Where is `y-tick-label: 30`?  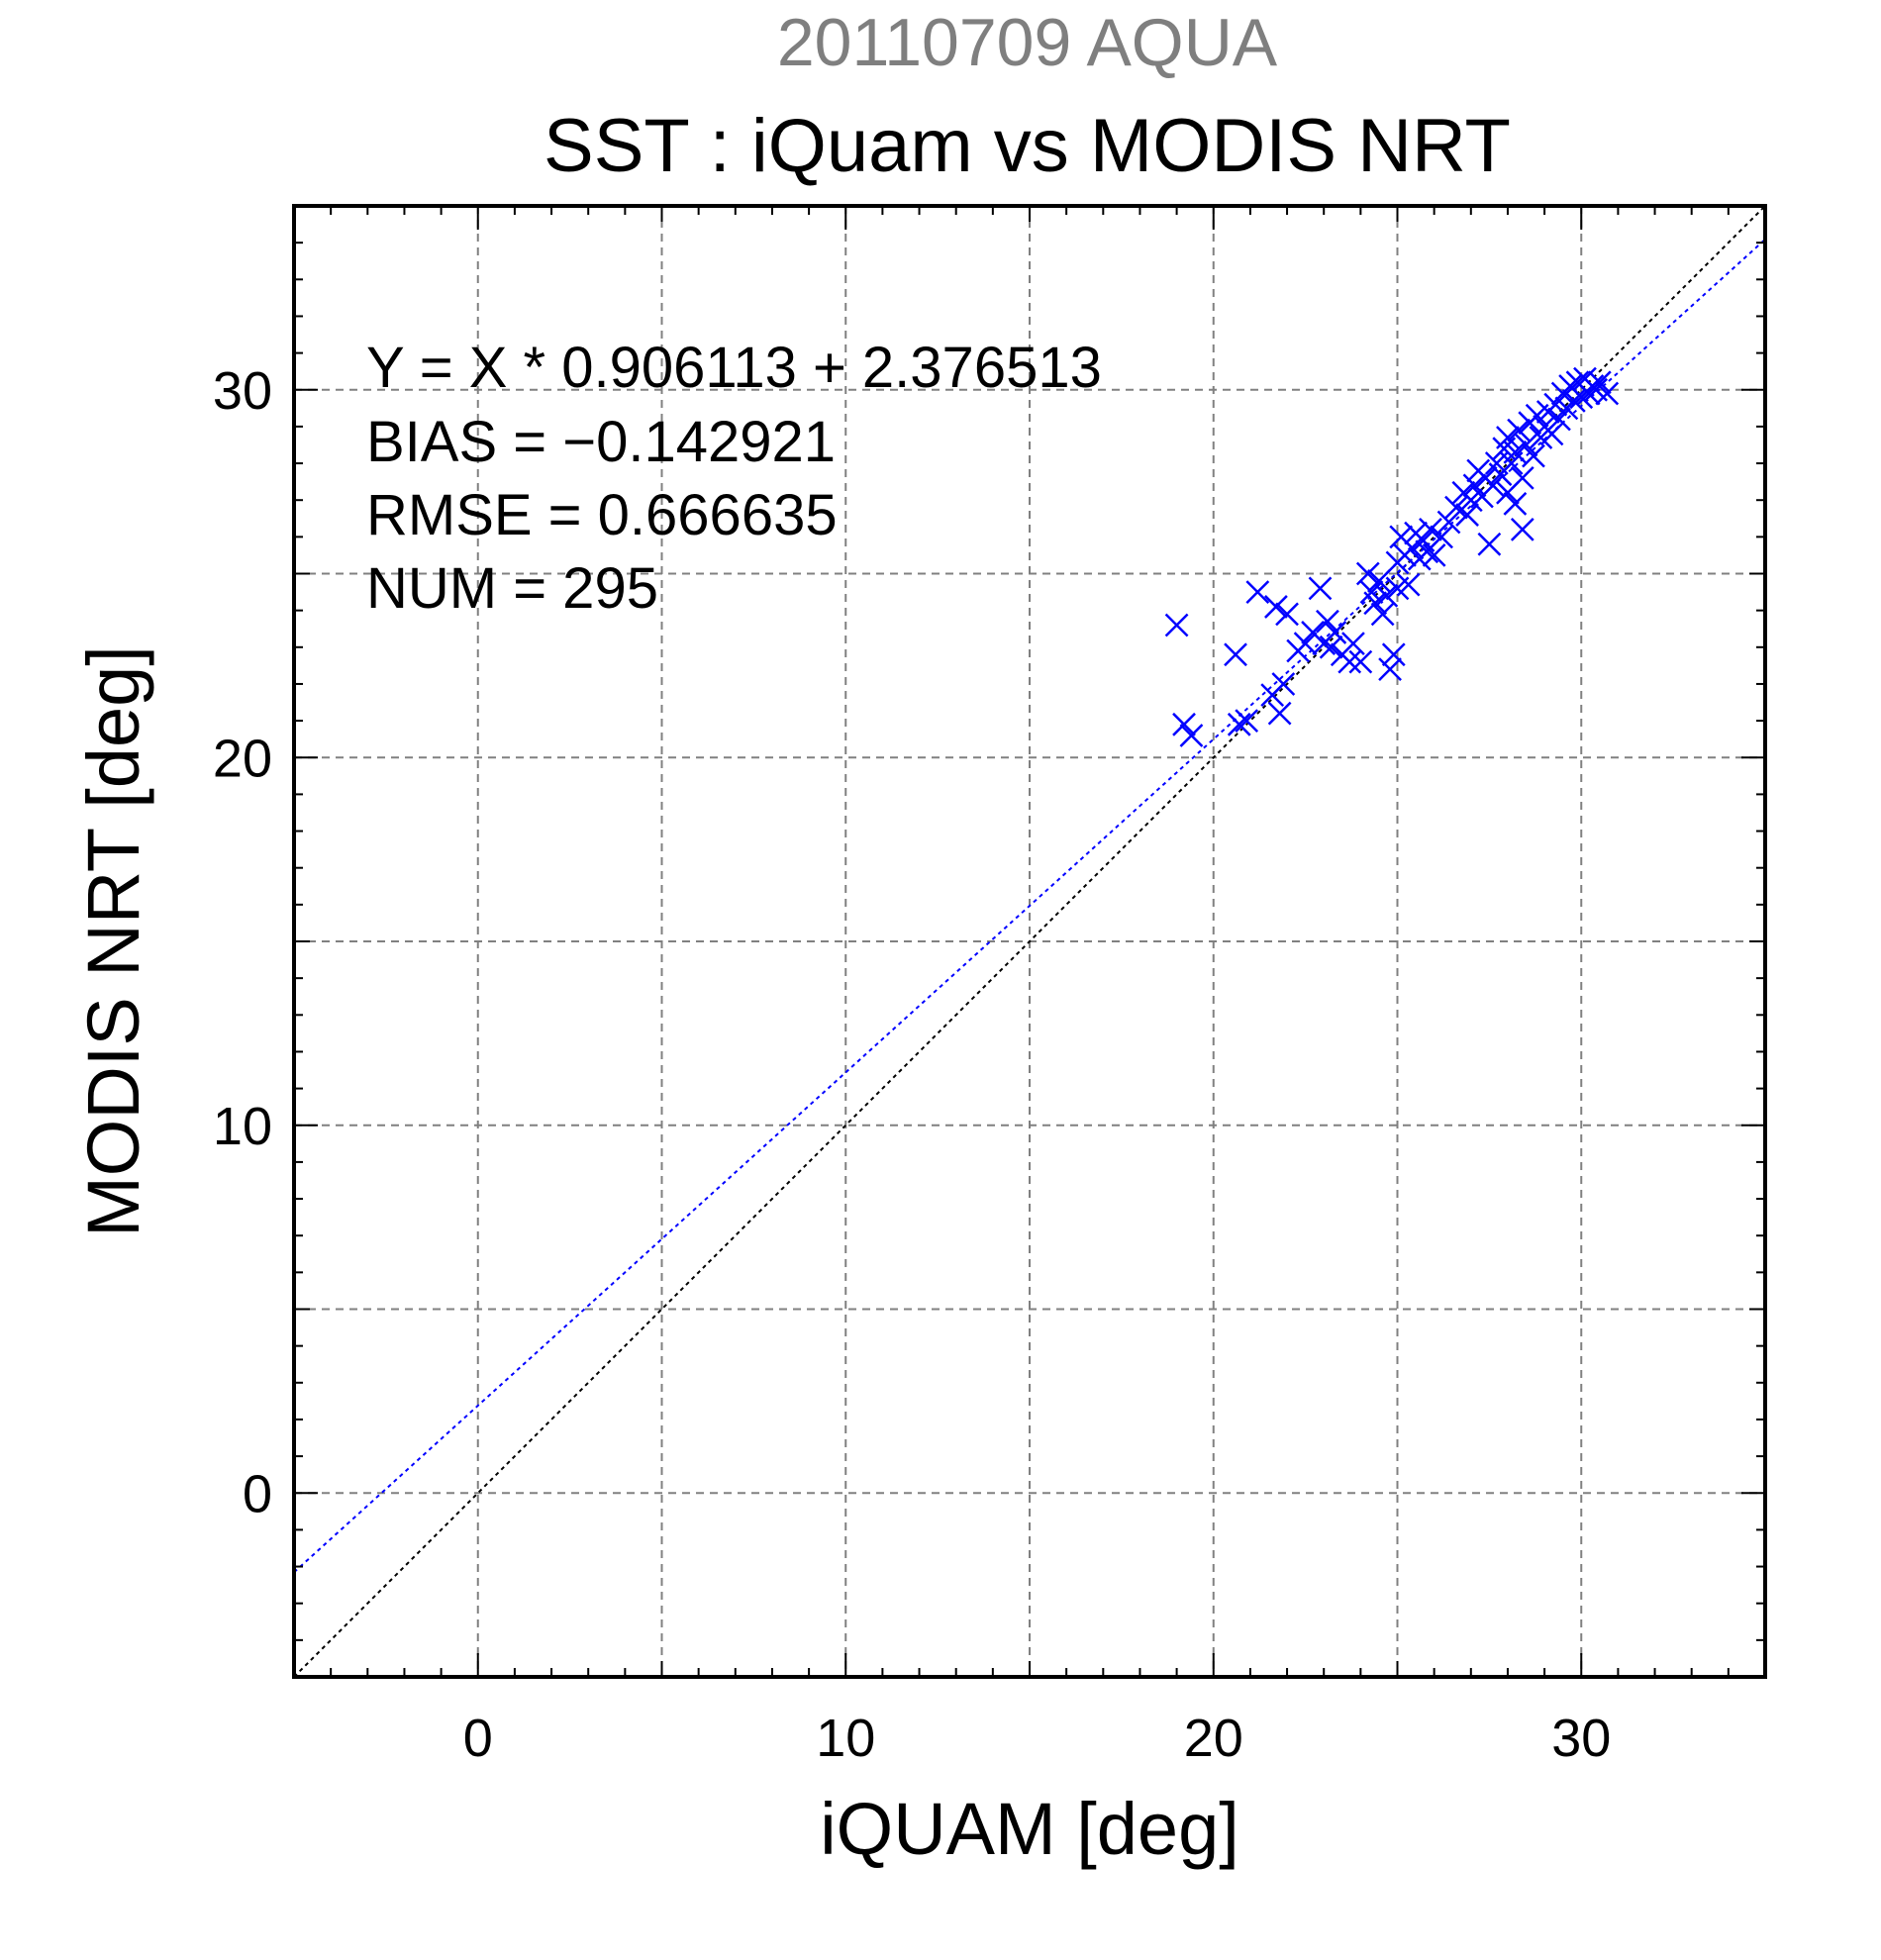
y-tick-label: 30 is located at coordinates (243, 391).